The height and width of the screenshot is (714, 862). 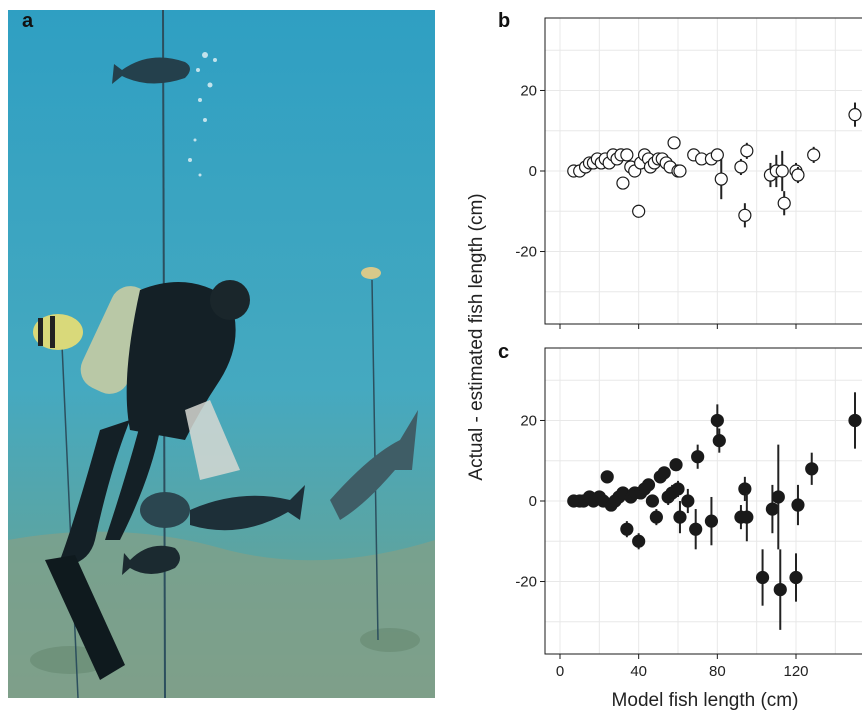 What do you see at coordinates (147, 480) in the screenshot?
I see `scuba-diver` at bounding box center [147, 480].